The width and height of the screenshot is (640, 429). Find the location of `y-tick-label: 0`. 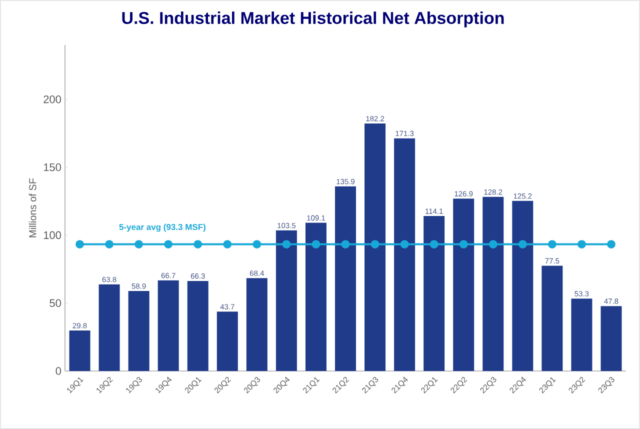

y-tick-label: 0 is located at coordinates (59, 371).